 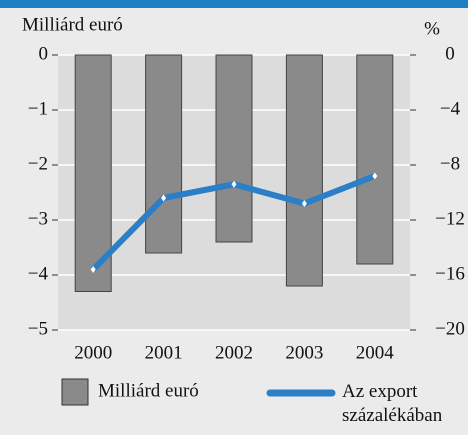 I want to click on legend-label: Milliárd euró, so click(x=148, y=390).